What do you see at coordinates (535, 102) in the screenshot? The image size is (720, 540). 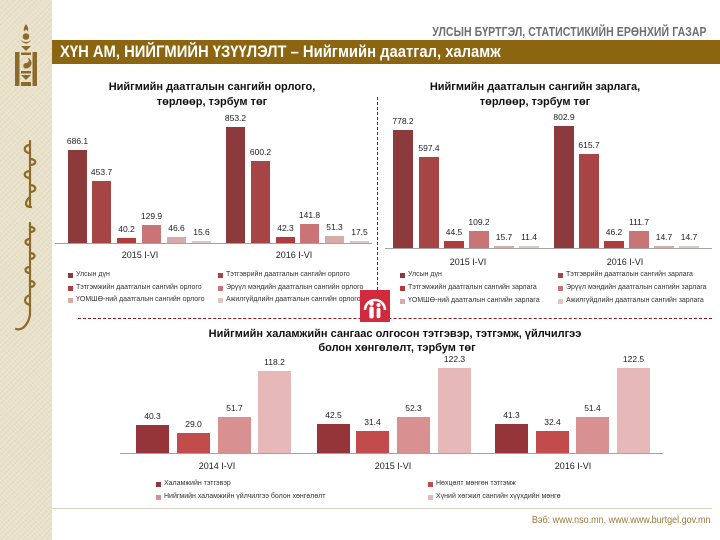 I see `chart-title-line-2: төрлөөр, тэрбум төг` at bounding box center [535, 102].